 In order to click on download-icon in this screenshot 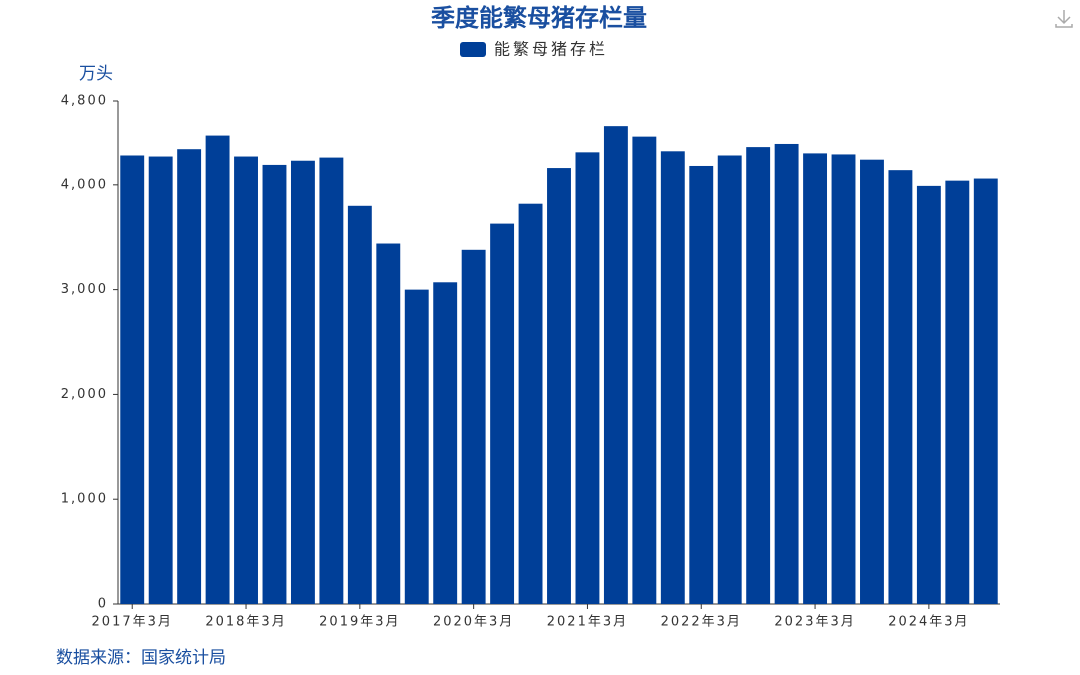, I will do `click(1064, 19)`.